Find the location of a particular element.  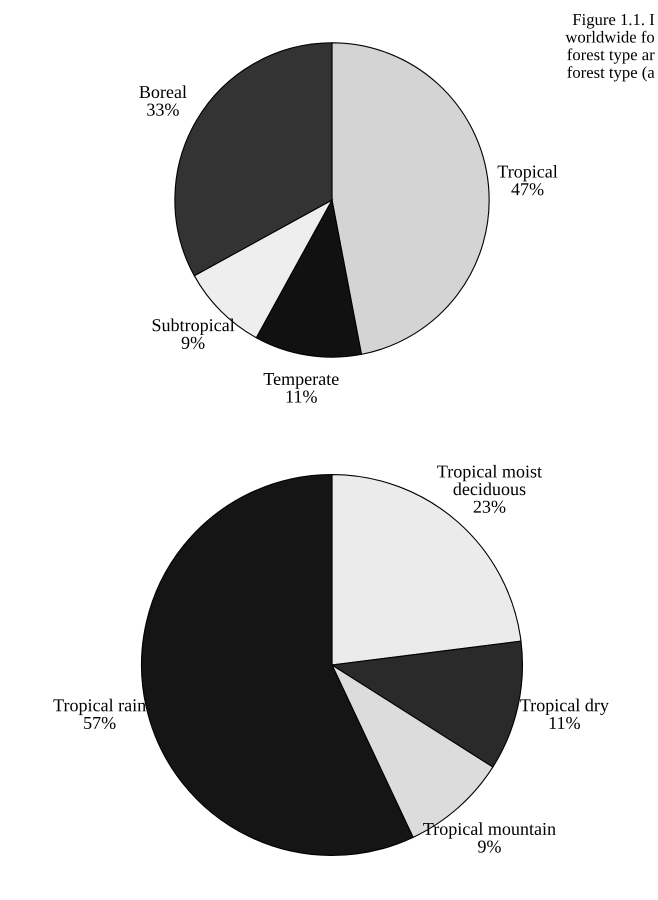

slice-label: Boreal is located at coordinates (163, 91).